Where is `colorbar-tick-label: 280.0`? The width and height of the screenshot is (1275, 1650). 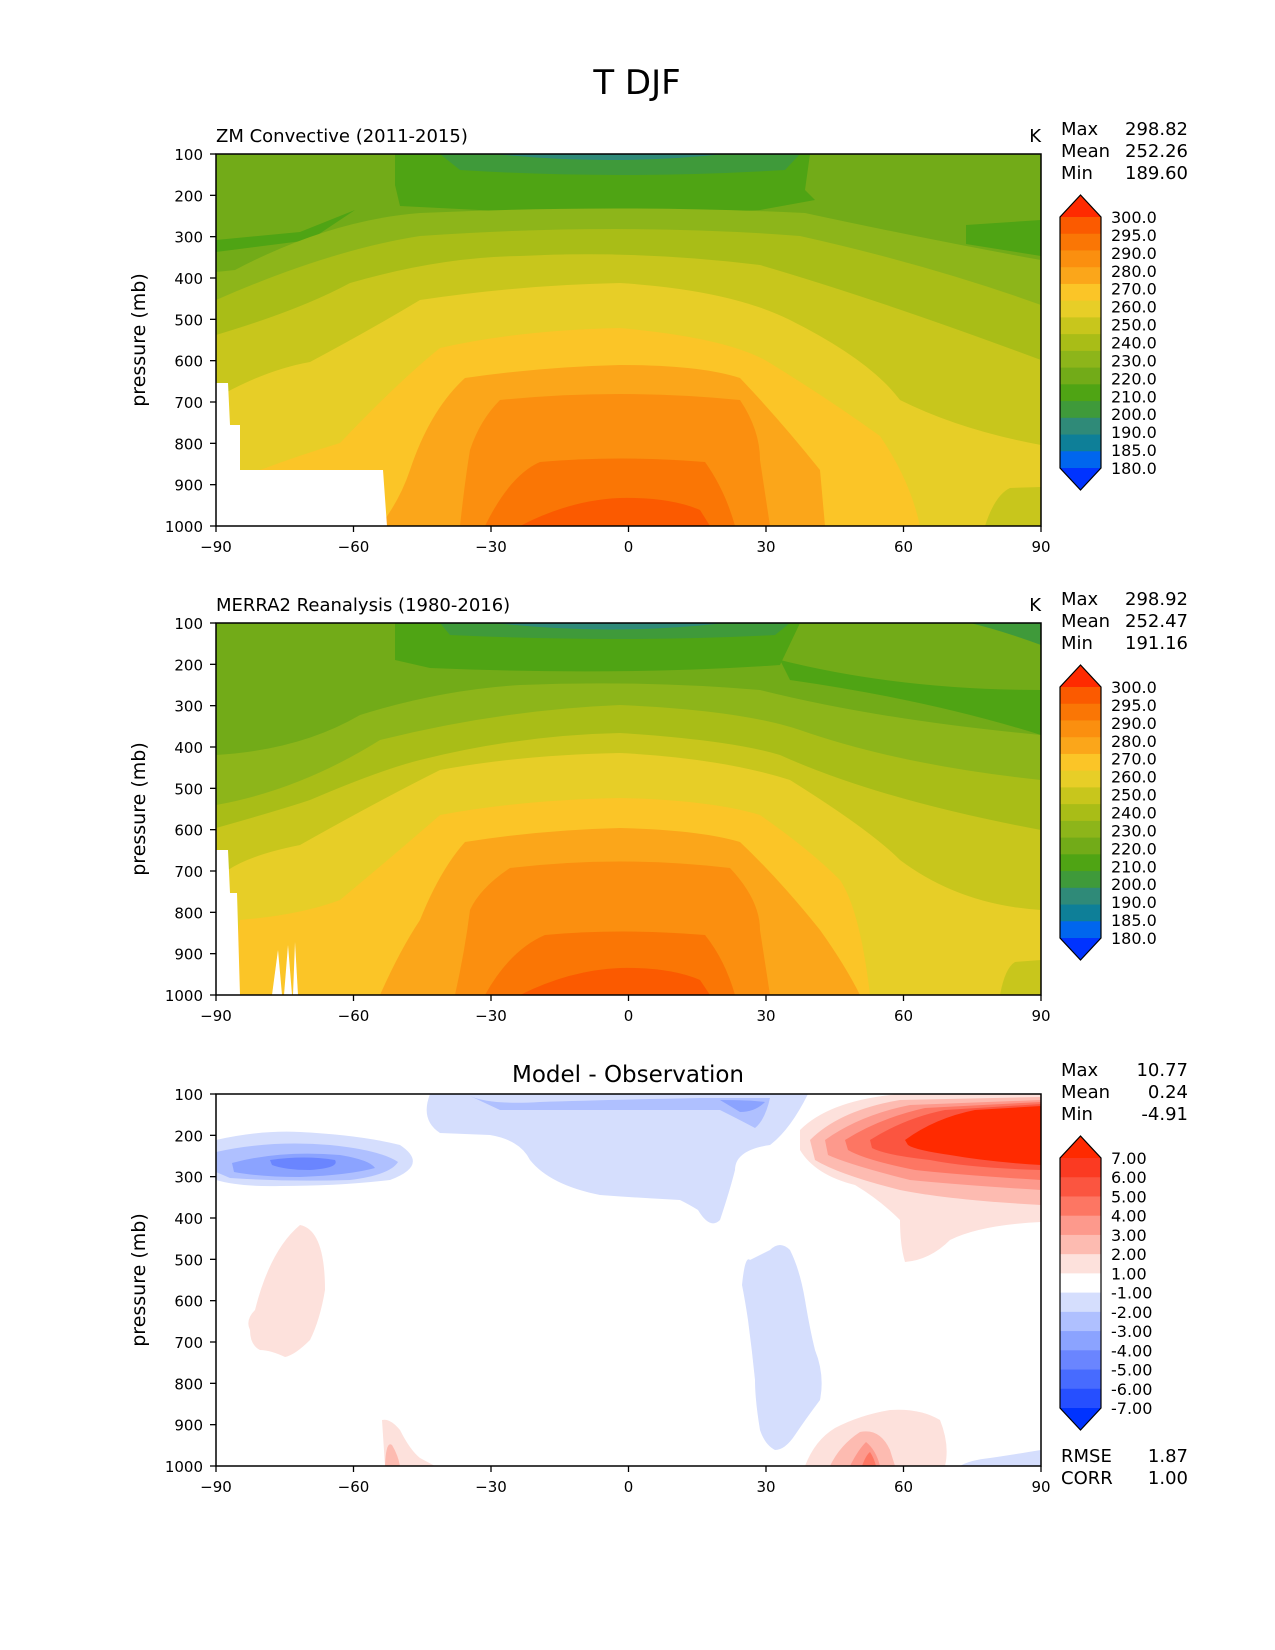
colorbar-tick-label: 280.0 is located at coordinates (1134, 741).